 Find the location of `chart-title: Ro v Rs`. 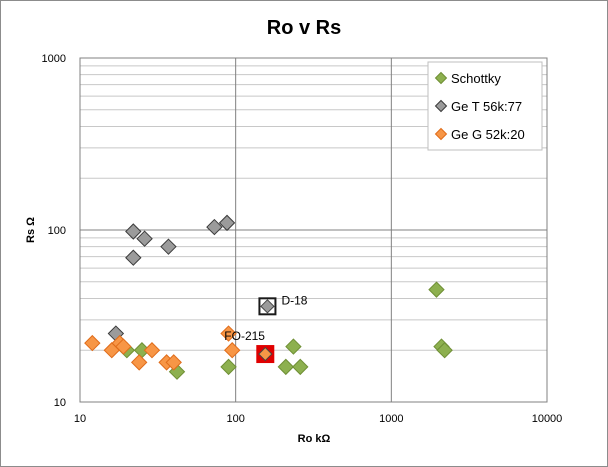

chart-title: Ro v Rs is located at coordinates (304, 28).